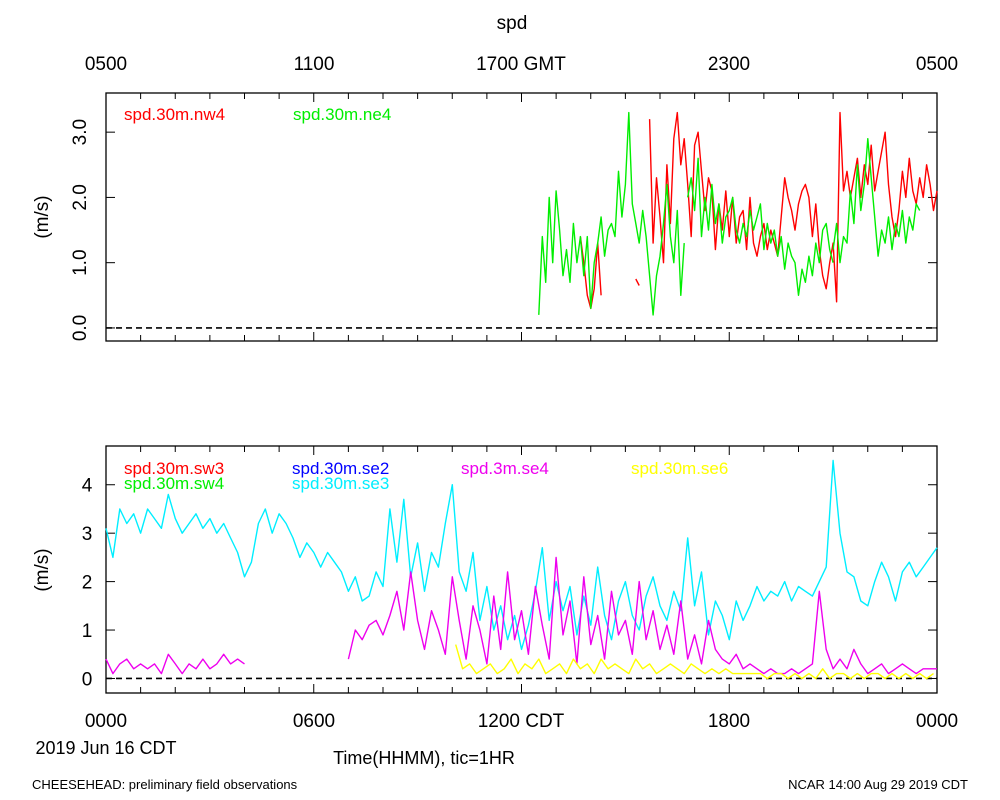  What do you see at coordinates (729, 64) in the screenshot?
I see `top-axis-tick-label: 2300` at bounding box center [729, 64].